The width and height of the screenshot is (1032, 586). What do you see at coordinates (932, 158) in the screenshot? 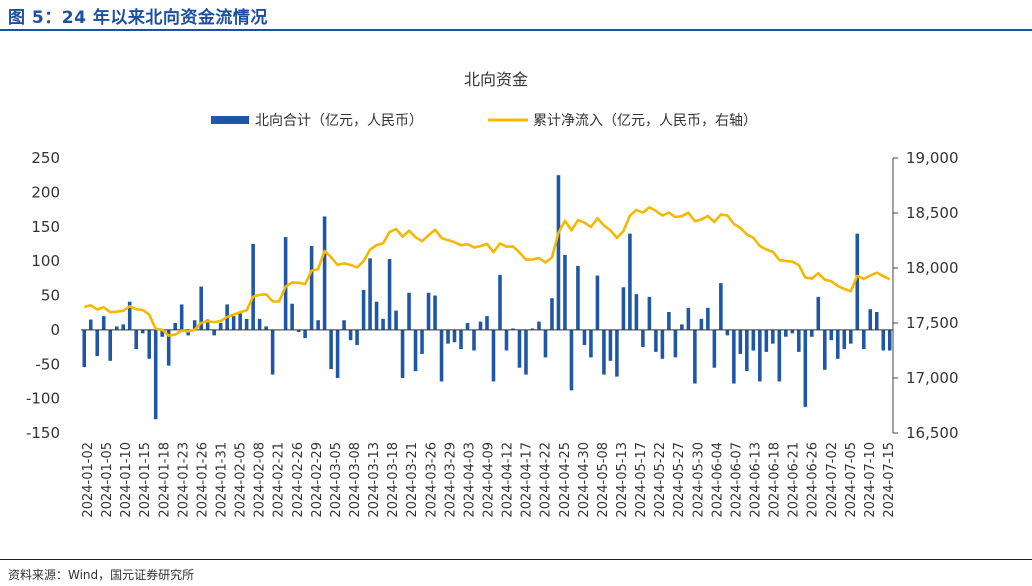
I see `right-tick-label: 19,000` at bounding box center [932, 158].